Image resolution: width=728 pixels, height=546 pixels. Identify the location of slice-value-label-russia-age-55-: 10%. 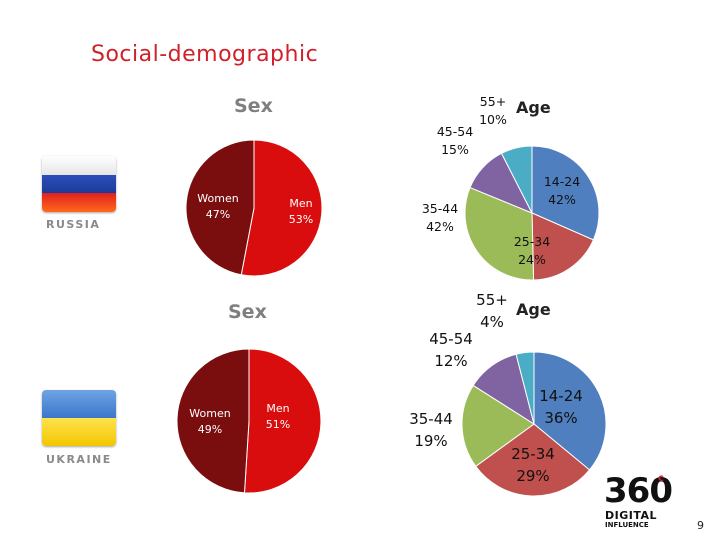
(493, 119).